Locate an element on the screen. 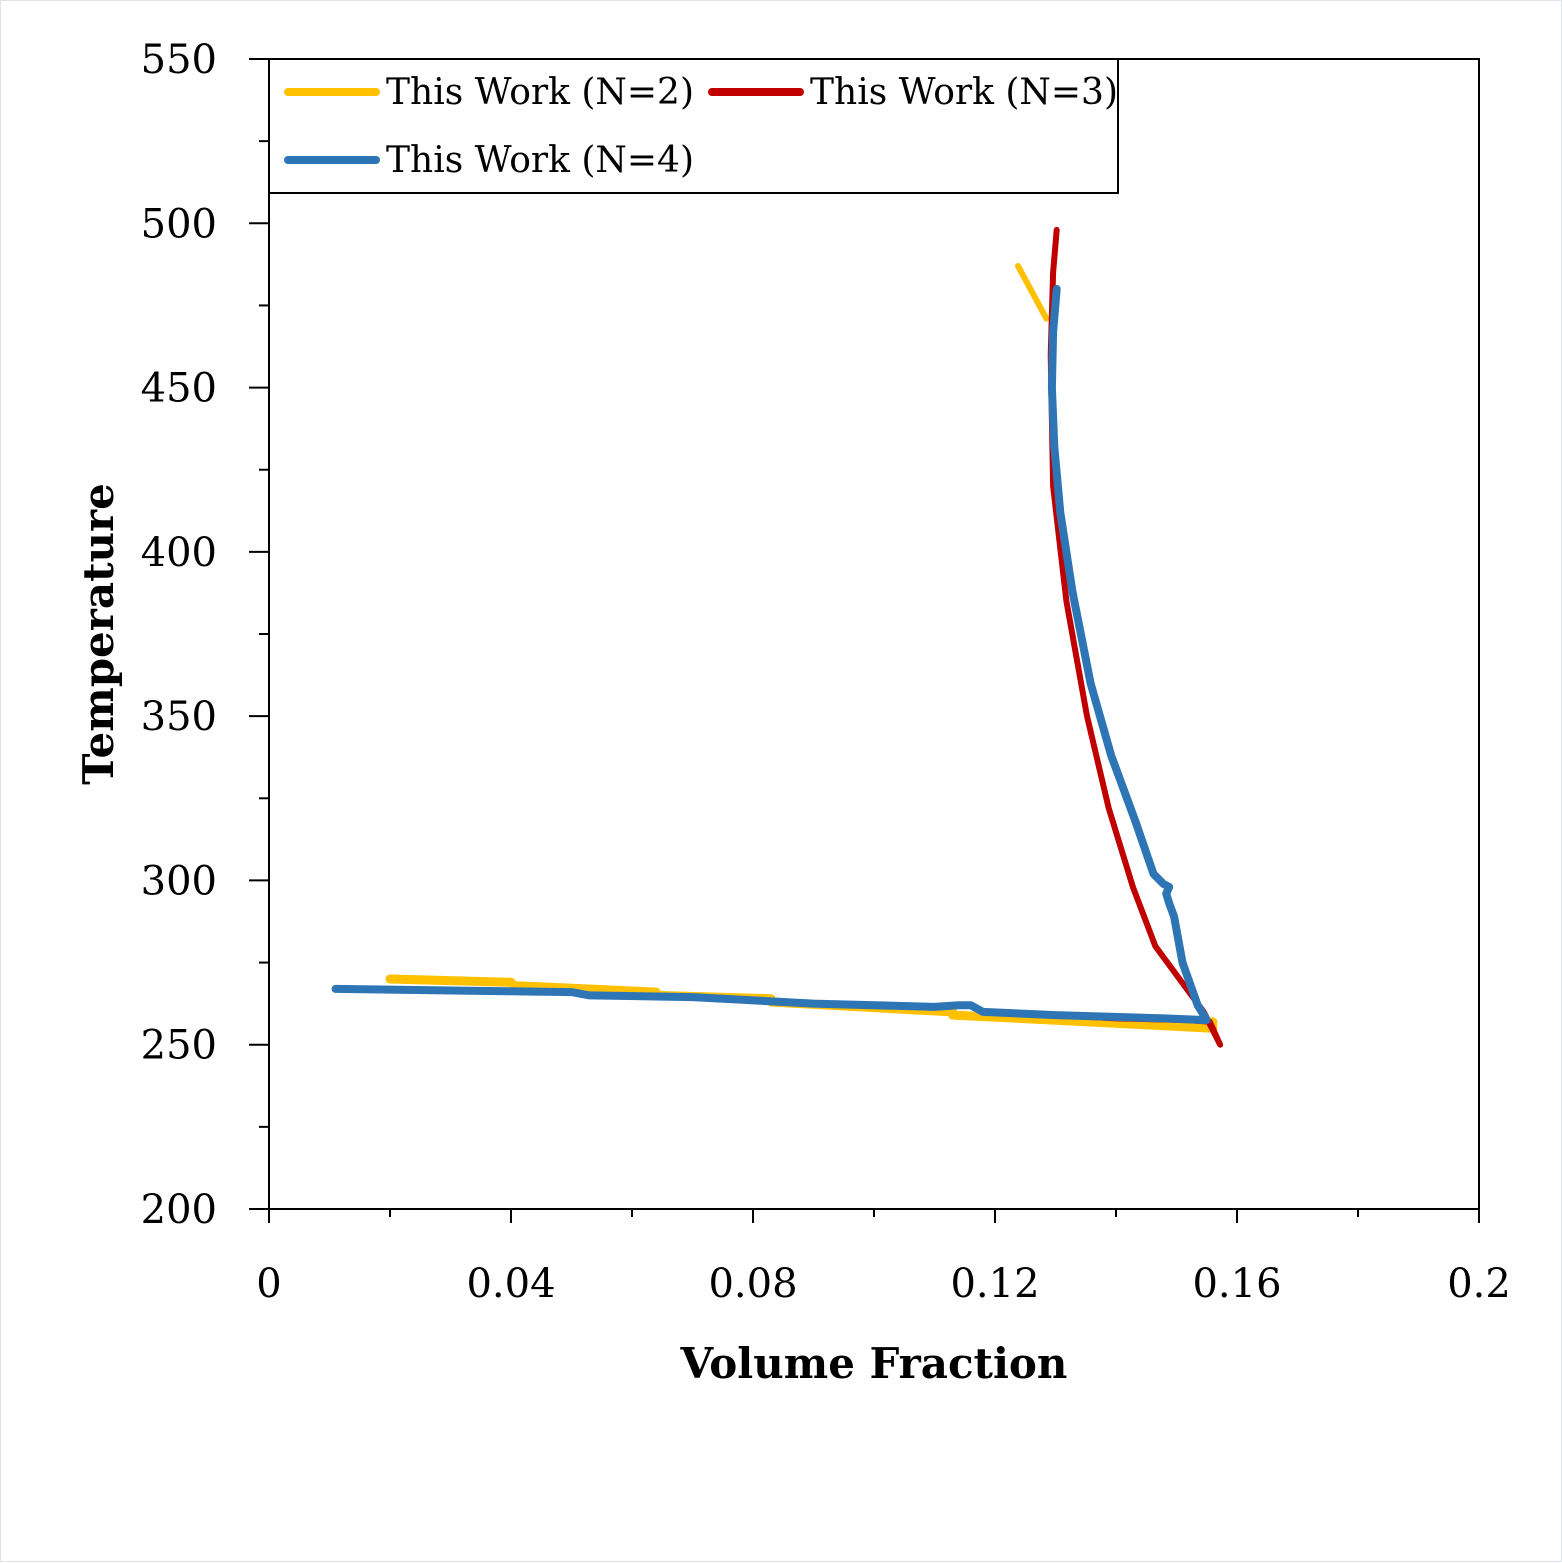  x-tick-label: 0.2 is located at coordinates (1479, 1284).